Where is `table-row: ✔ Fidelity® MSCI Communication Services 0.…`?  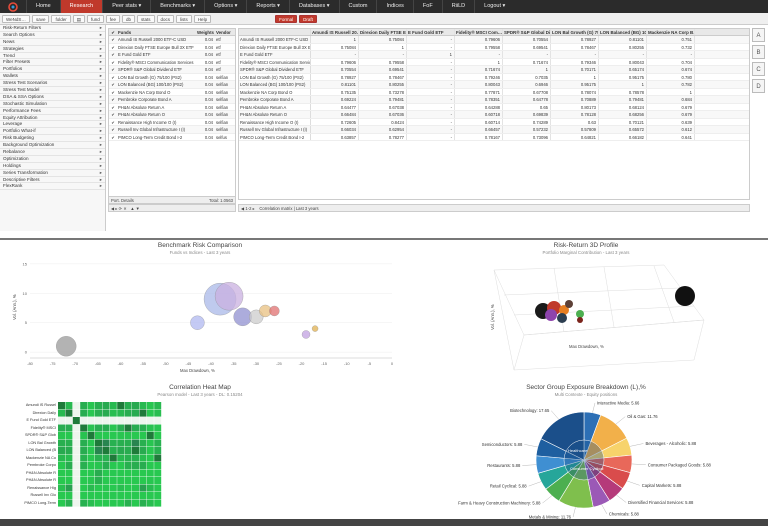 table-row: ✔ Fidelity® MSCI Communication Services 0.… is located at coordinates (172, 62).